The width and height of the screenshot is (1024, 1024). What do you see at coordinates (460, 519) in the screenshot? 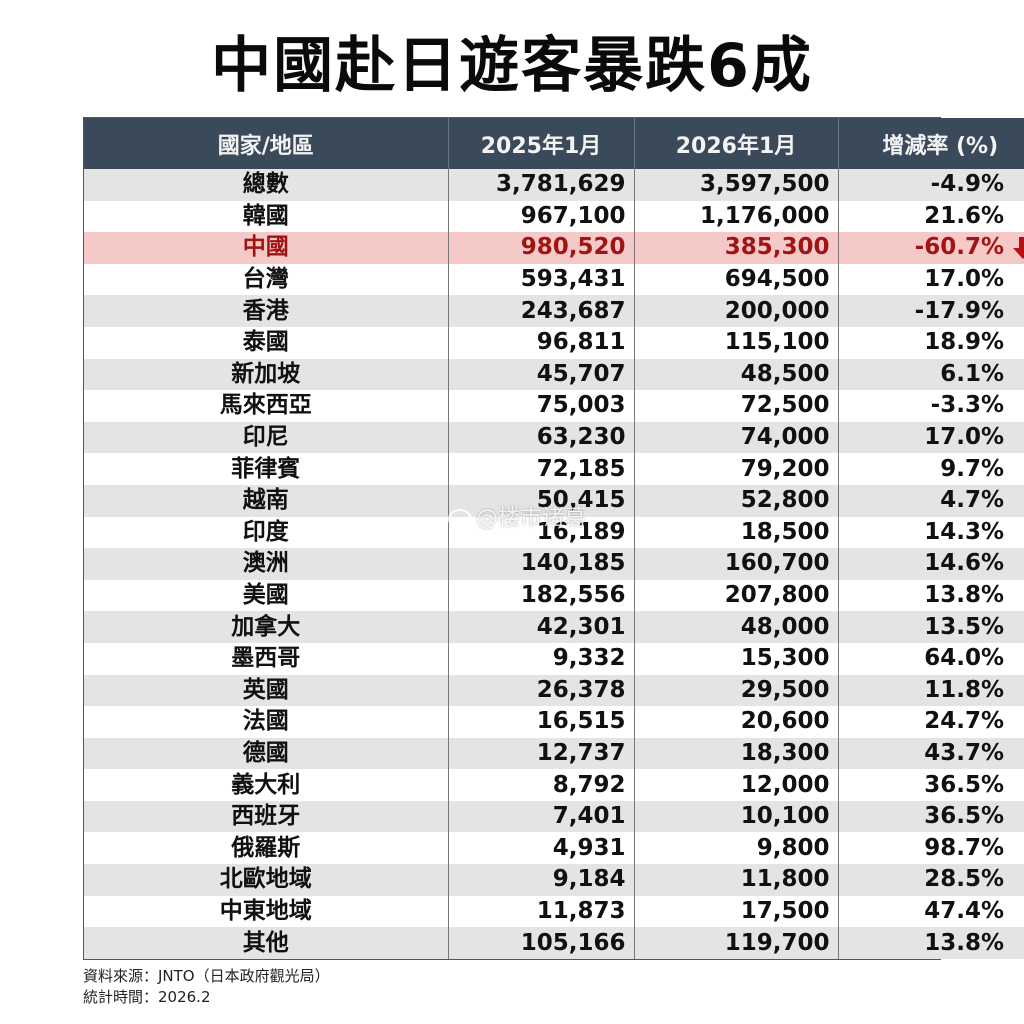
I see `weibo-logo-icon` at bounding box center [460, 519].